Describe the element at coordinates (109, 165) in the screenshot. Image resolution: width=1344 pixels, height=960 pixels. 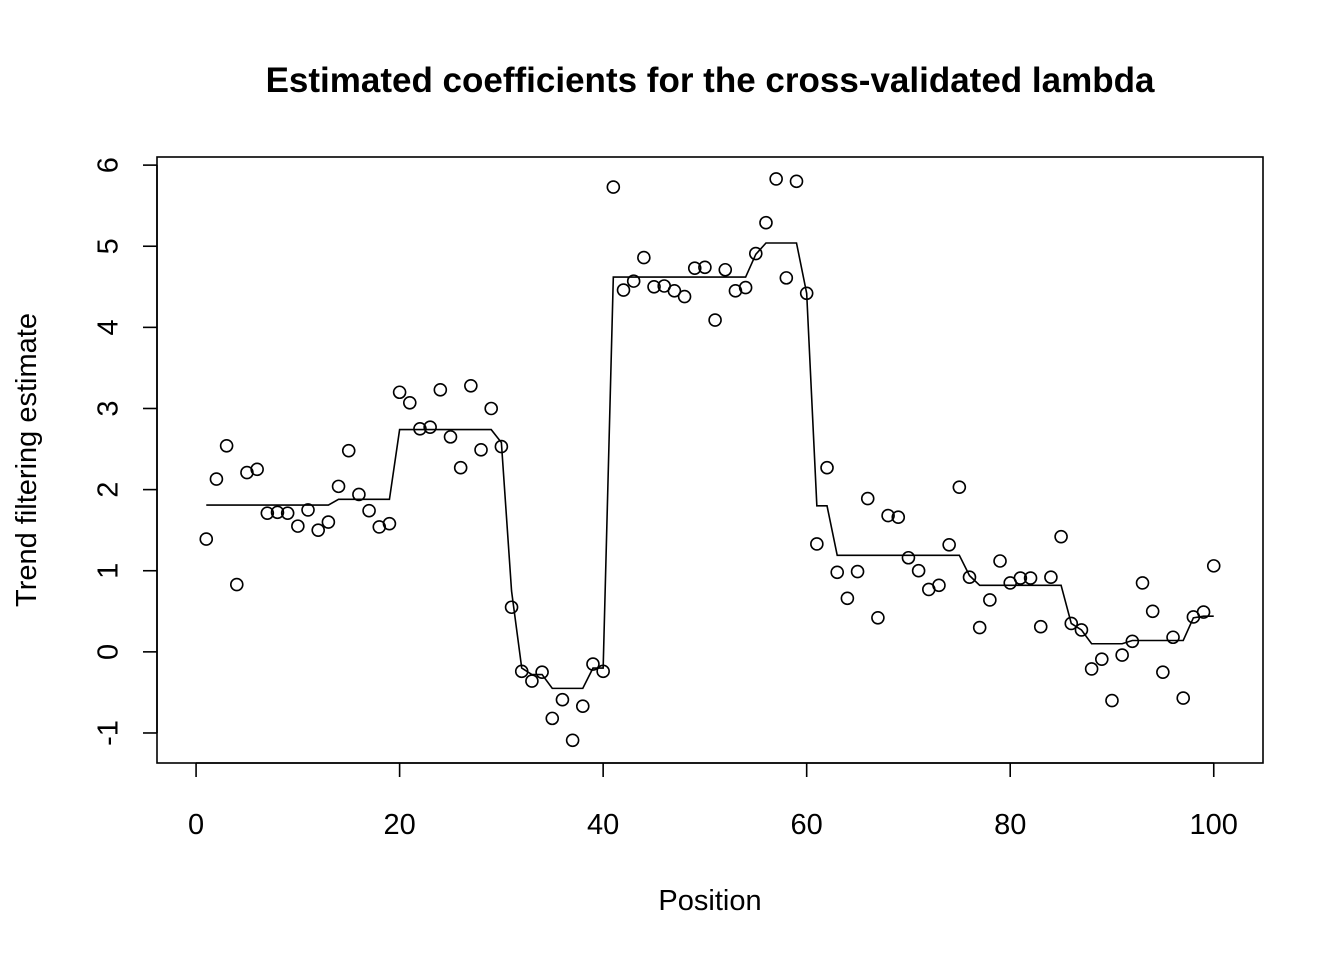
I see `y-tick-label: 6` at that location.